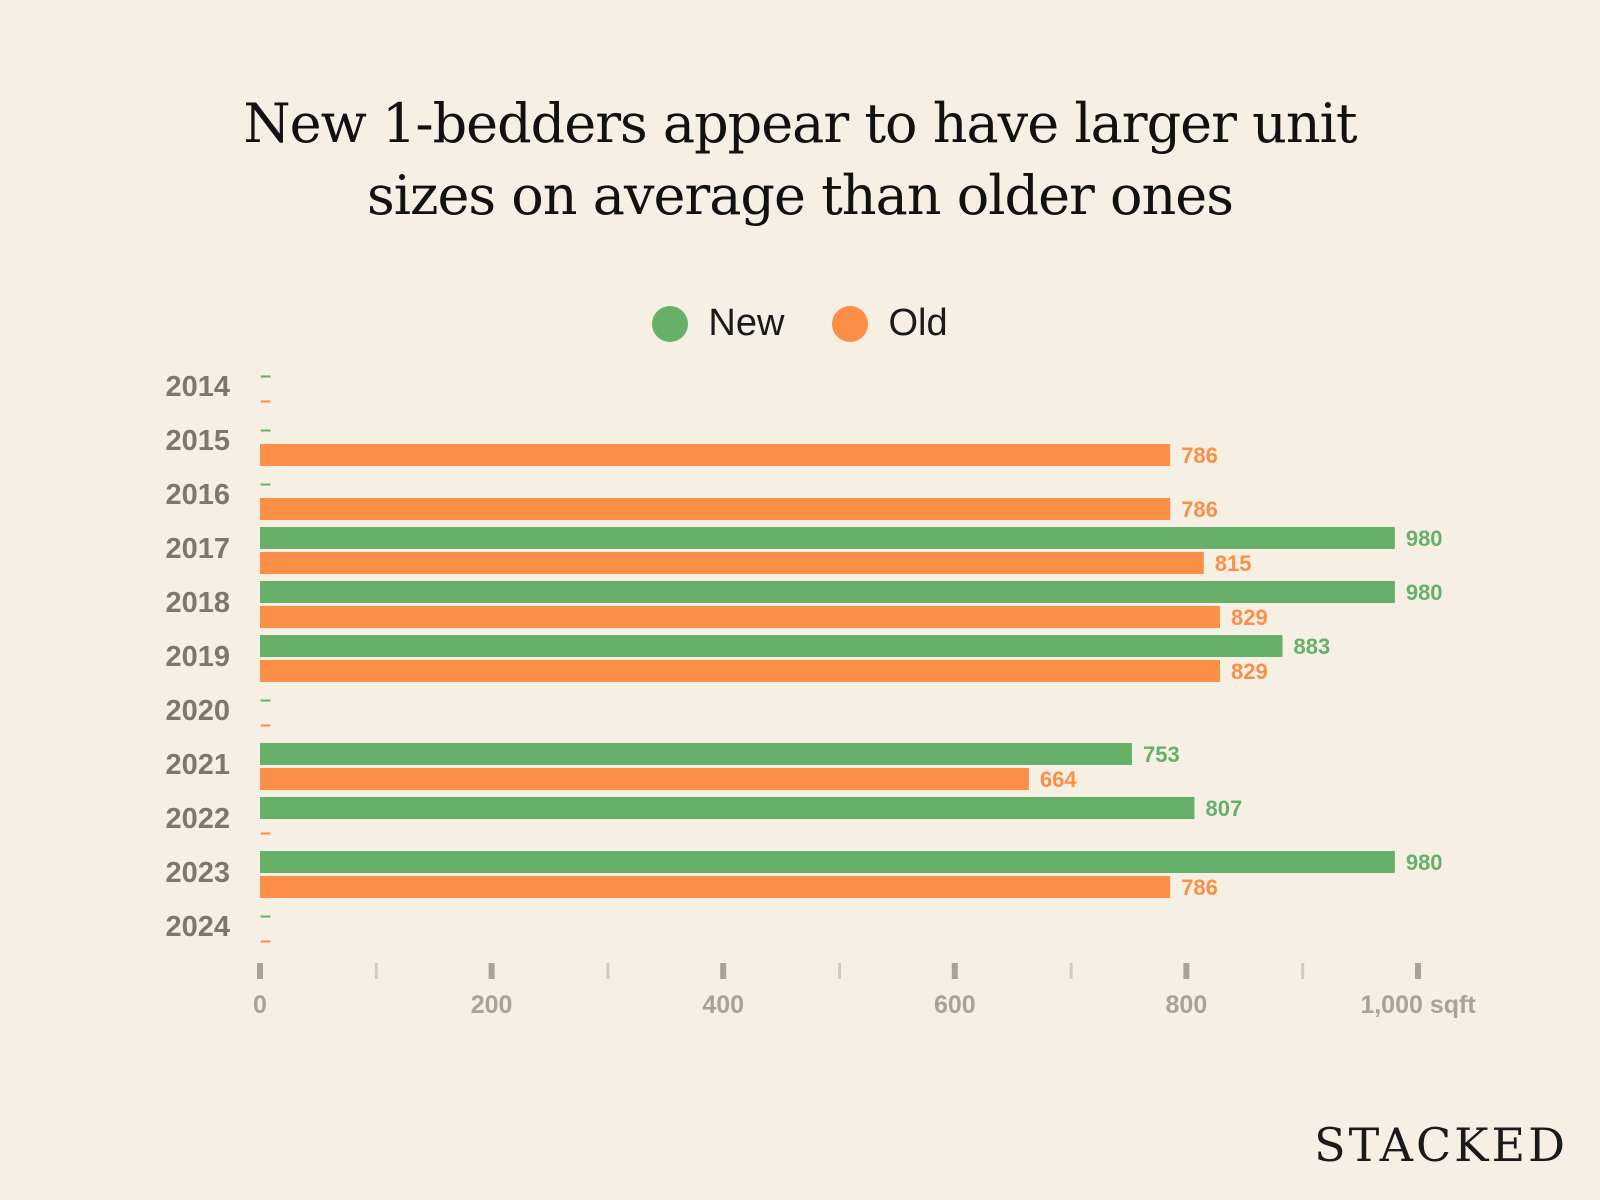 The height and width of the screenshot is (1200, 1600). What do you see at coordinates (827, 862) in the screenshot?
I see `bar-new-2023` at bounding box center [827, 862].